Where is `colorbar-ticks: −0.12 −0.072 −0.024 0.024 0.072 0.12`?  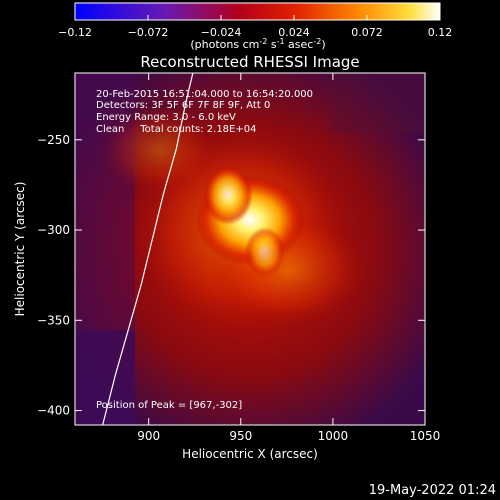 colorbar-ticks: −0.12 −0.072 −0.024 0.024 0.072 0.12 is located at coordinates (255, 27).